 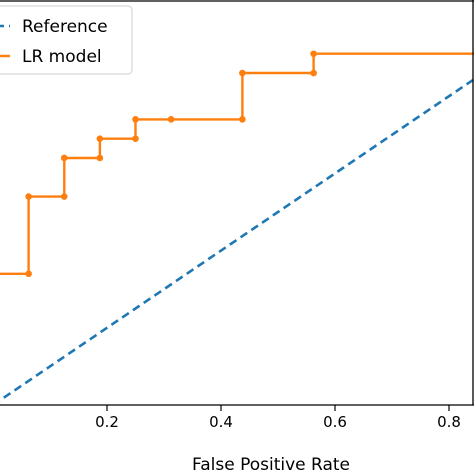 I want to click on legend-label: LR model, so click(x=62, y=57).